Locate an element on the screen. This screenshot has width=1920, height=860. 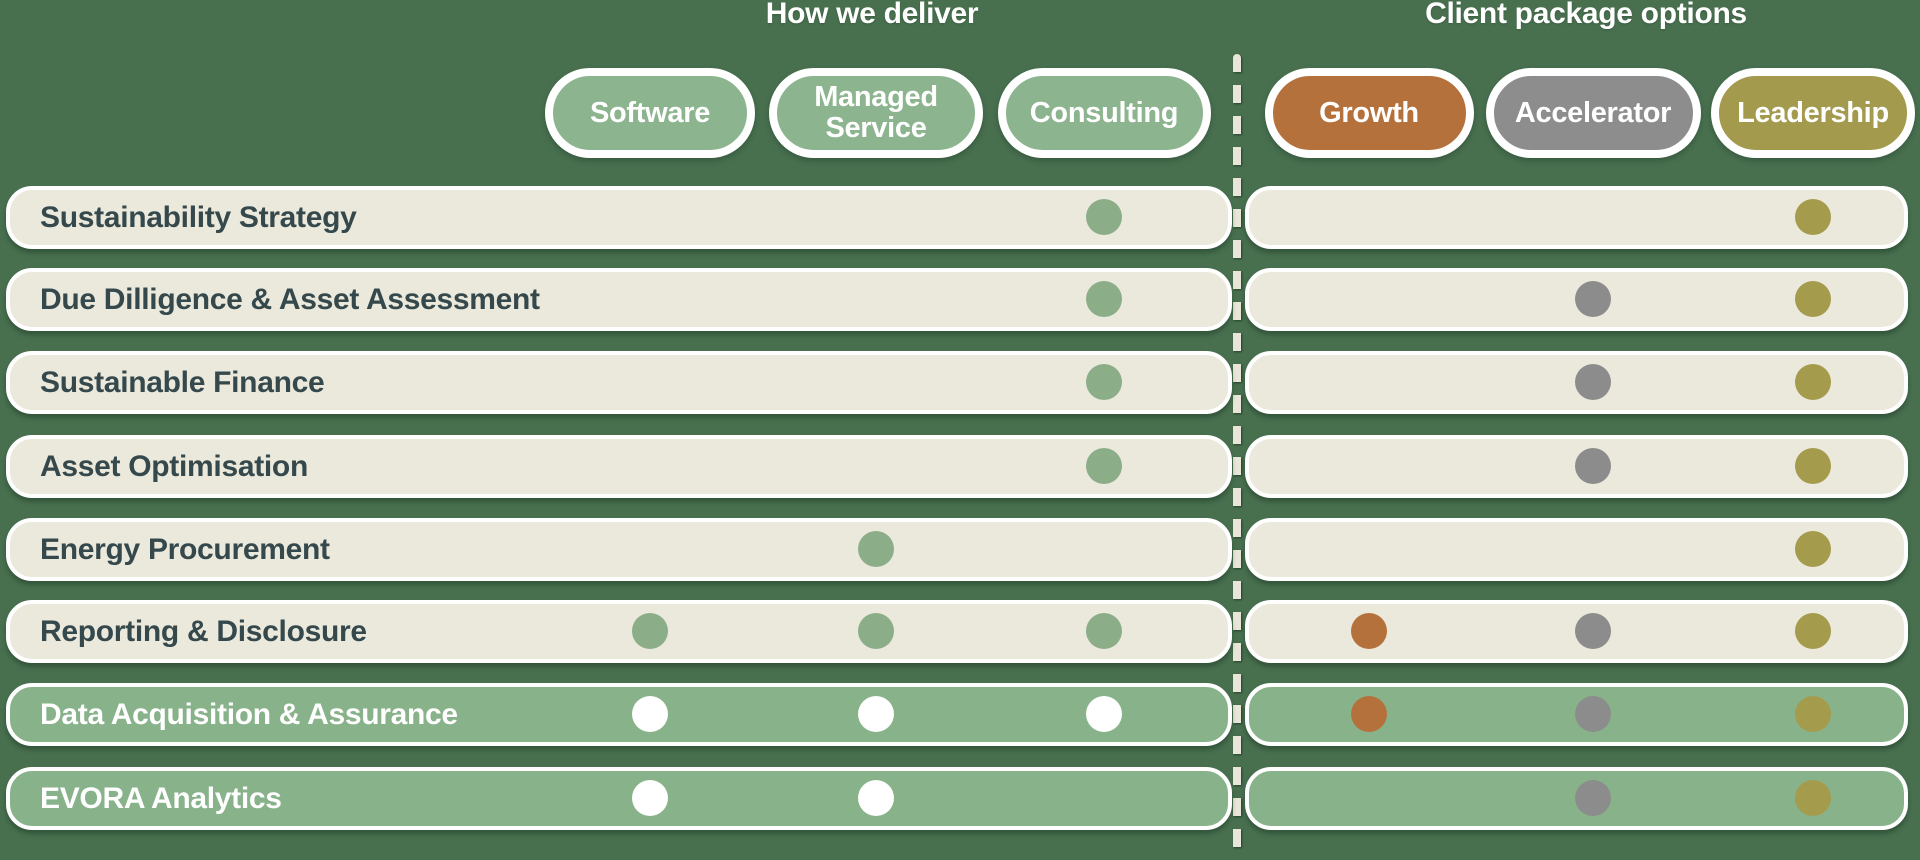
row-label: EVORA Analytics is located at coordinates (161, 798).